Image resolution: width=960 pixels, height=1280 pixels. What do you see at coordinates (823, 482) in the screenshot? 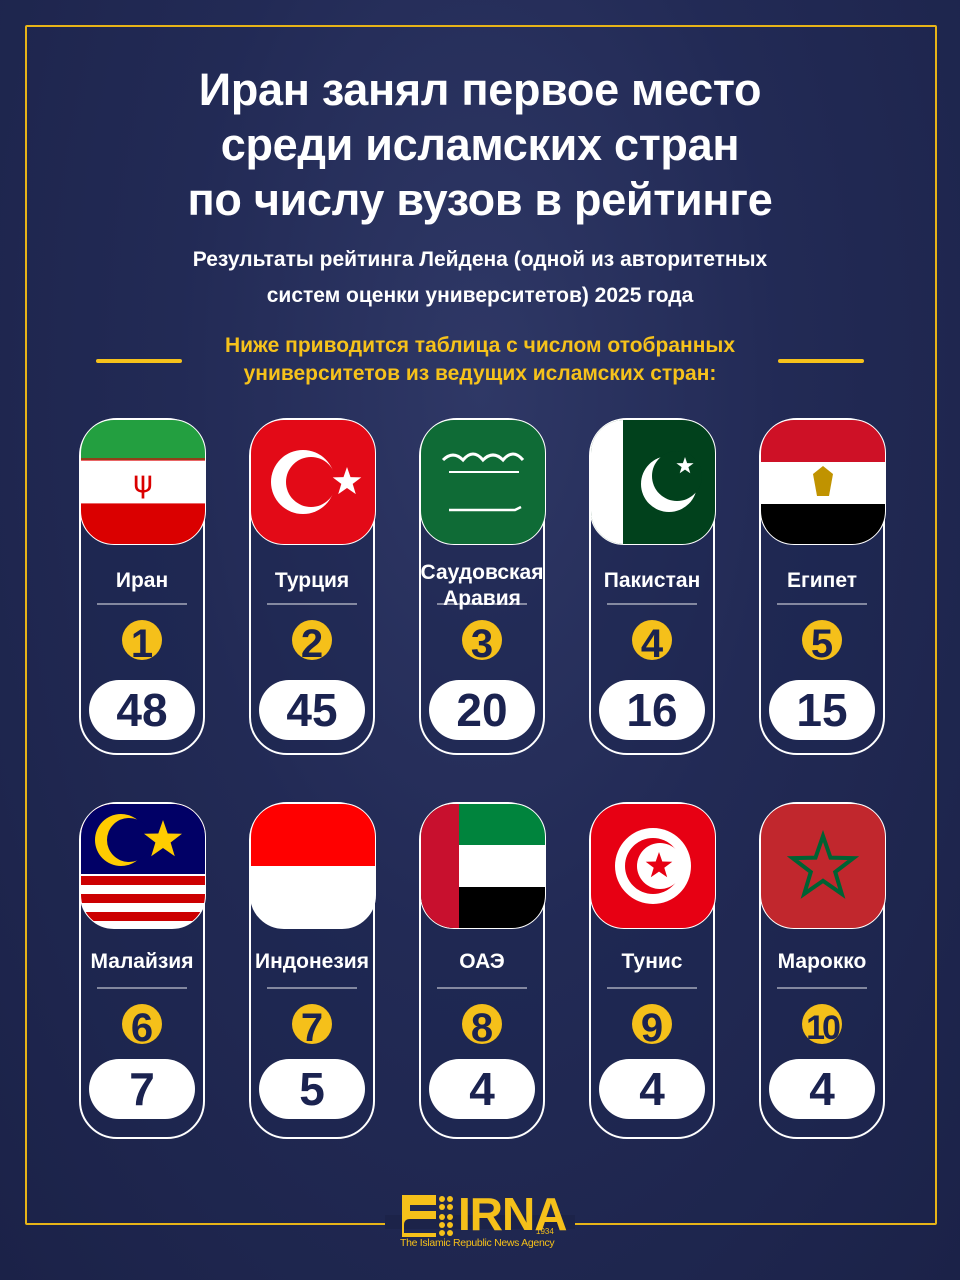
I see `egypt-flag-icon` at bounding box center [823, 482].